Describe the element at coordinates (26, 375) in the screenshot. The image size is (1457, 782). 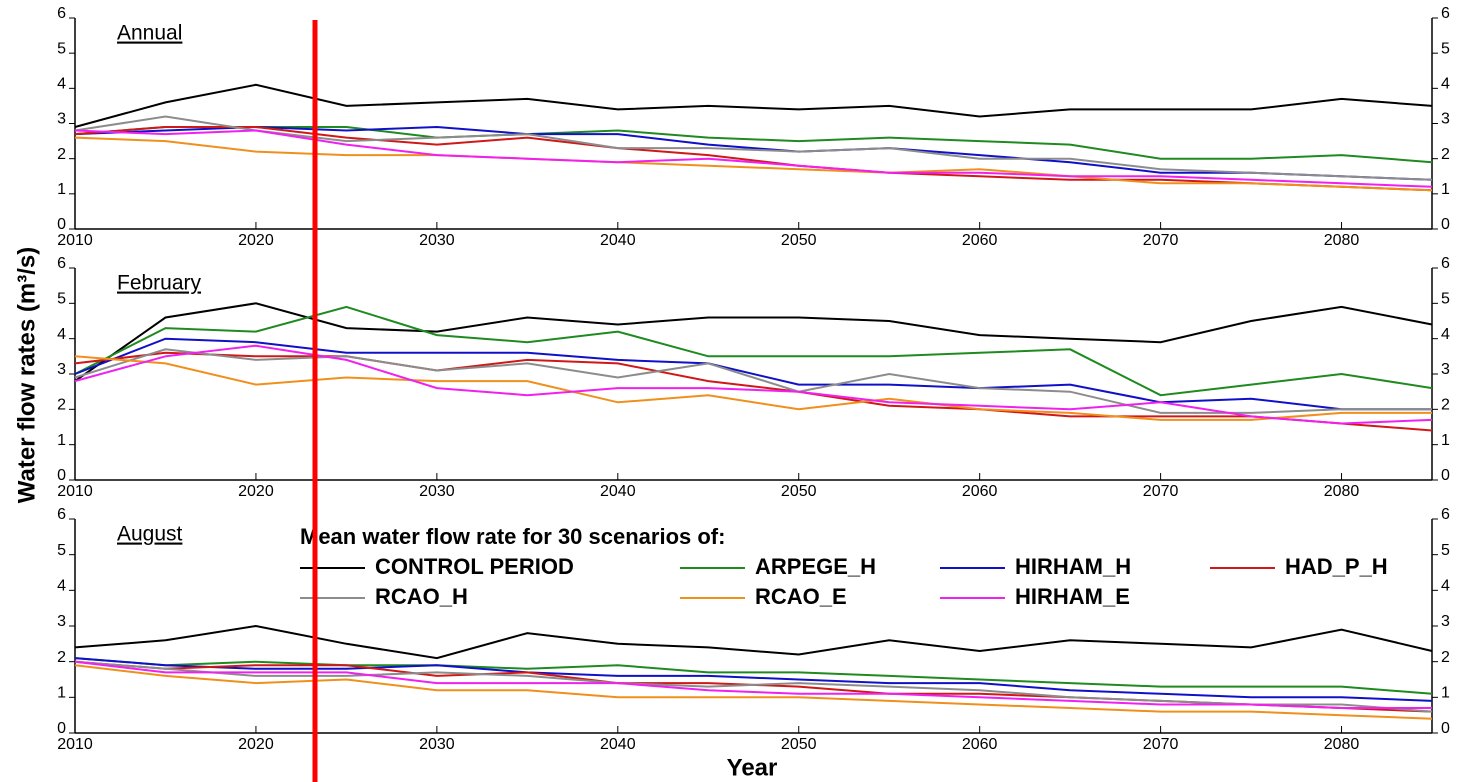
I see `y-axis-label: Water flow rates (m³/s)` at that location.